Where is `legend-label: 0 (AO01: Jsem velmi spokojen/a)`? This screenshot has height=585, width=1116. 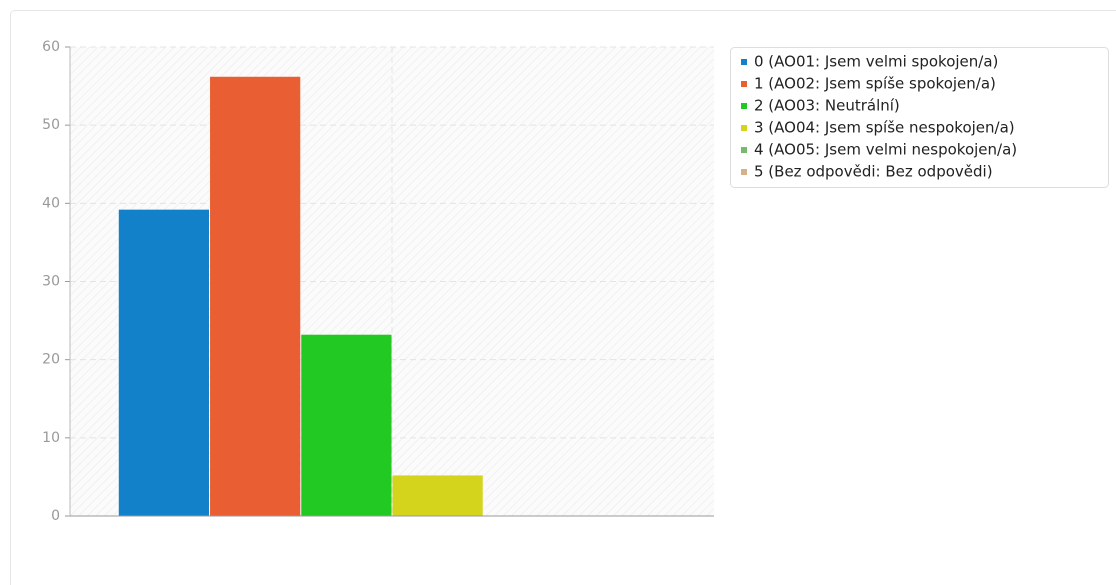 legend-label: 0 (AO01: Jsem velmi spokojen/a) is located at coordinates (876, 62).